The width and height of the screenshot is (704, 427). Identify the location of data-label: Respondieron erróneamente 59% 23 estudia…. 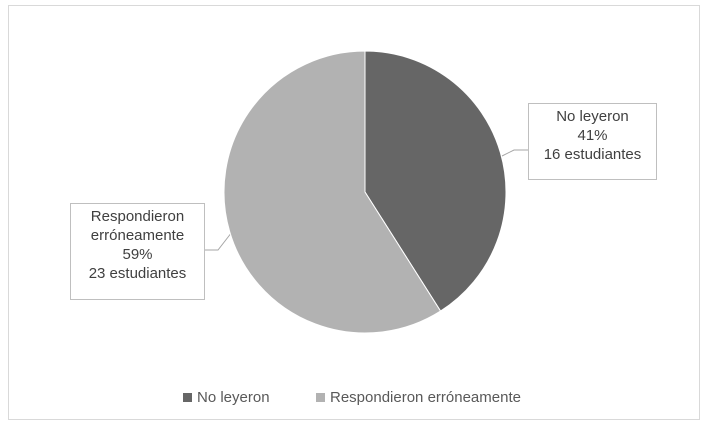
(137, 251).